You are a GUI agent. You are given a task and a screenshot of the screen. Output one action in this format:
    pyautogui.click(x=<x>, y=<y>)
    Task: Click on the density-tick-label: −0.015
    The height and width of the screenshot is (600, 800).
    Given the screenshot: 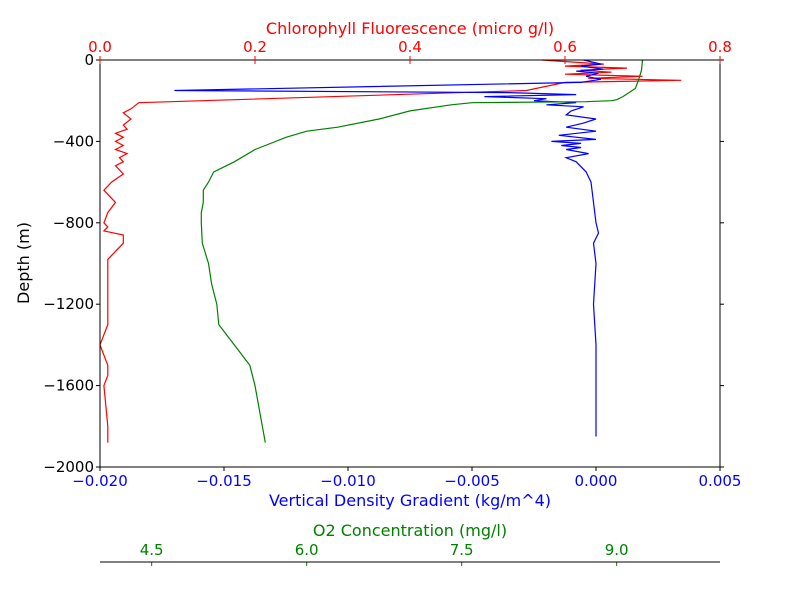 What is the action you would take?
    pyautogui.click(x=224, y=481)
    